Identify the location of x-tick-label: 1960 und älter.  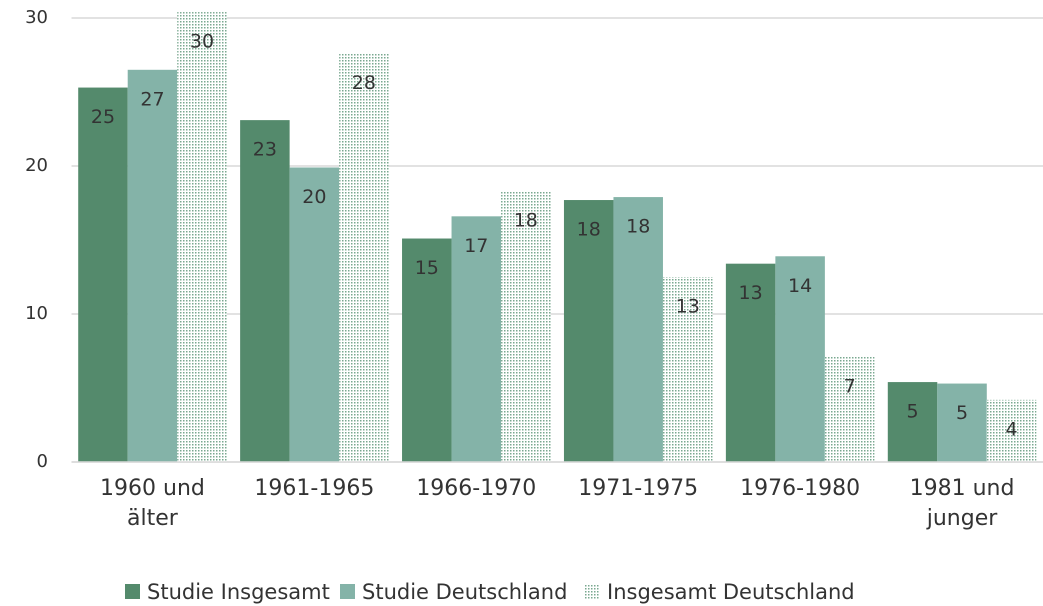
(152, 503).